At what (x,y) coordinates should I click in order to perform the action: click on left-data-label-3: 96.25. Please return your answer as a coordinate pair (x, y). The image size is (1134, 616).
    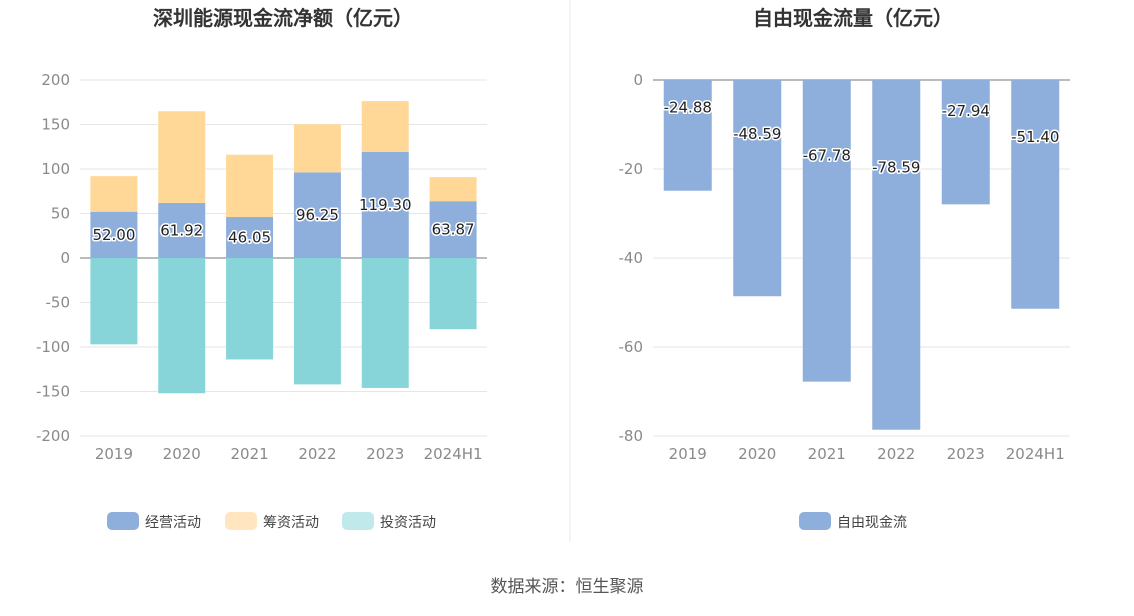
    Looking at the image, I should click on (317, 215).